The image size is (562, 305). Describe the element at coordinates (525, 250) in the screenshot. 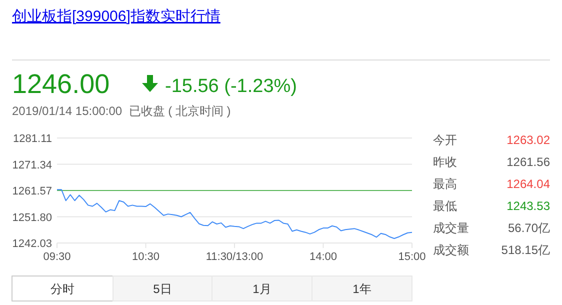

I see `text: 518.15亿` at that location.